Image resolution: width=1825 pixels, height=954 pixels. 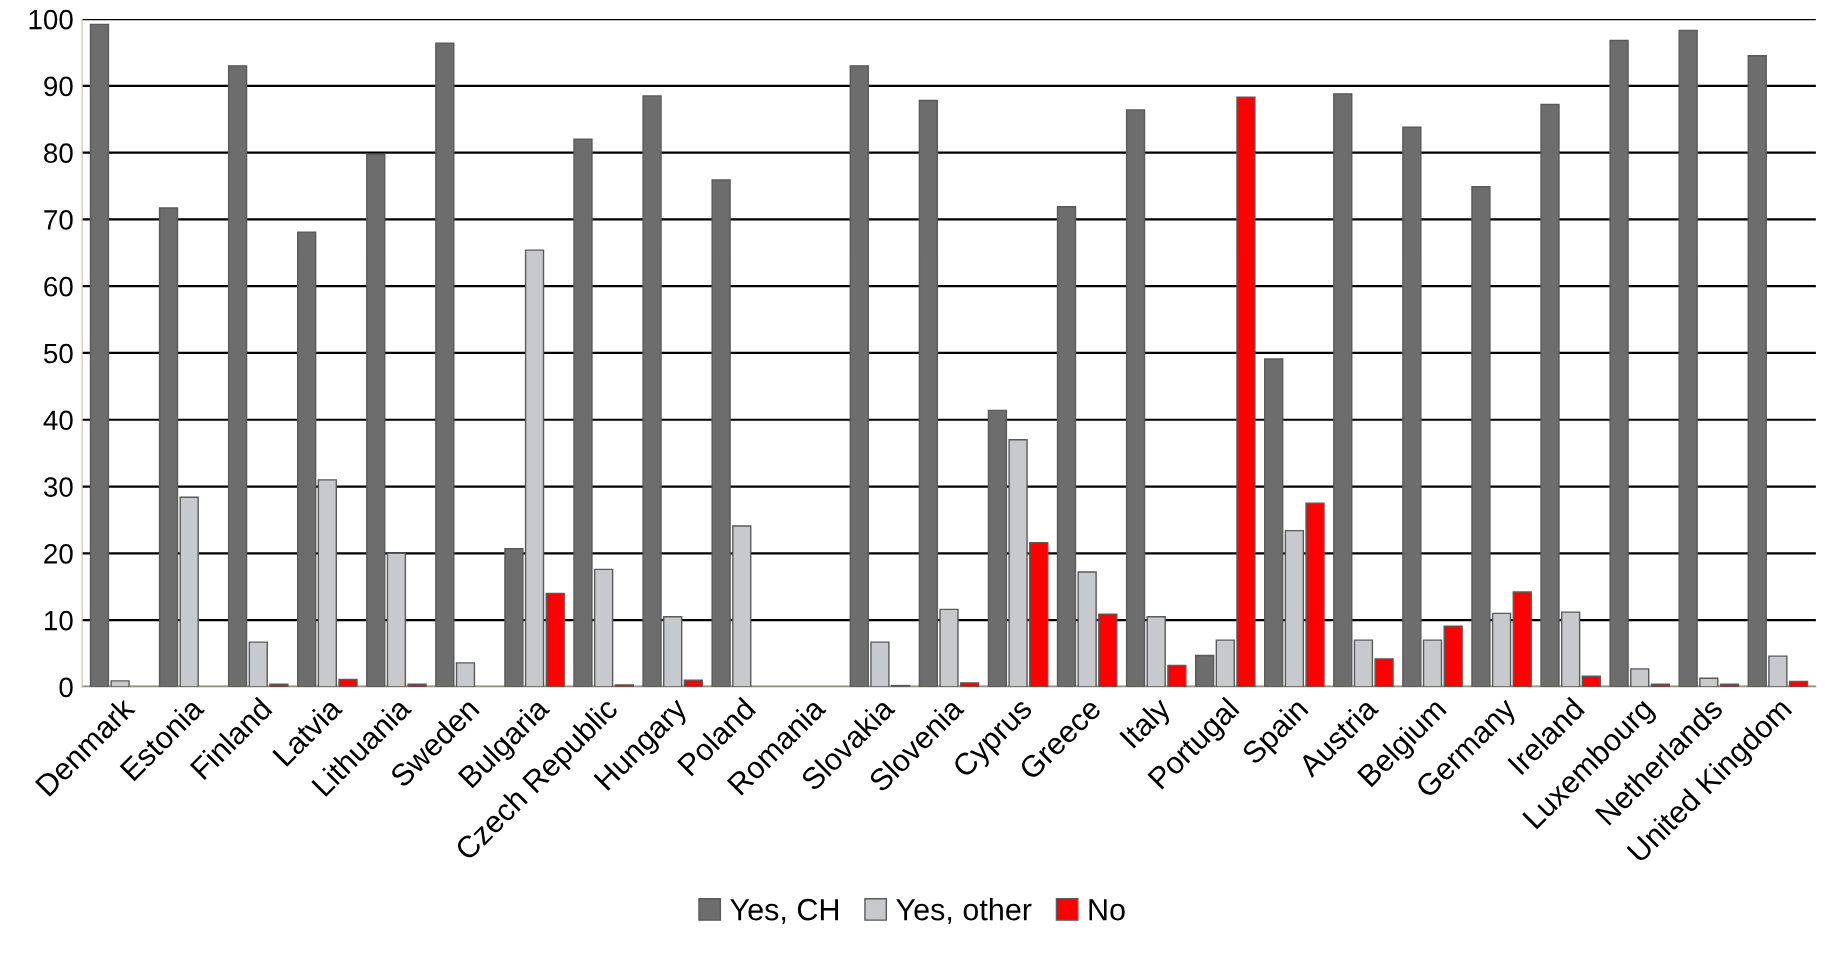 I want to click on y-tick-label: 10, so click(x=59, y=620).